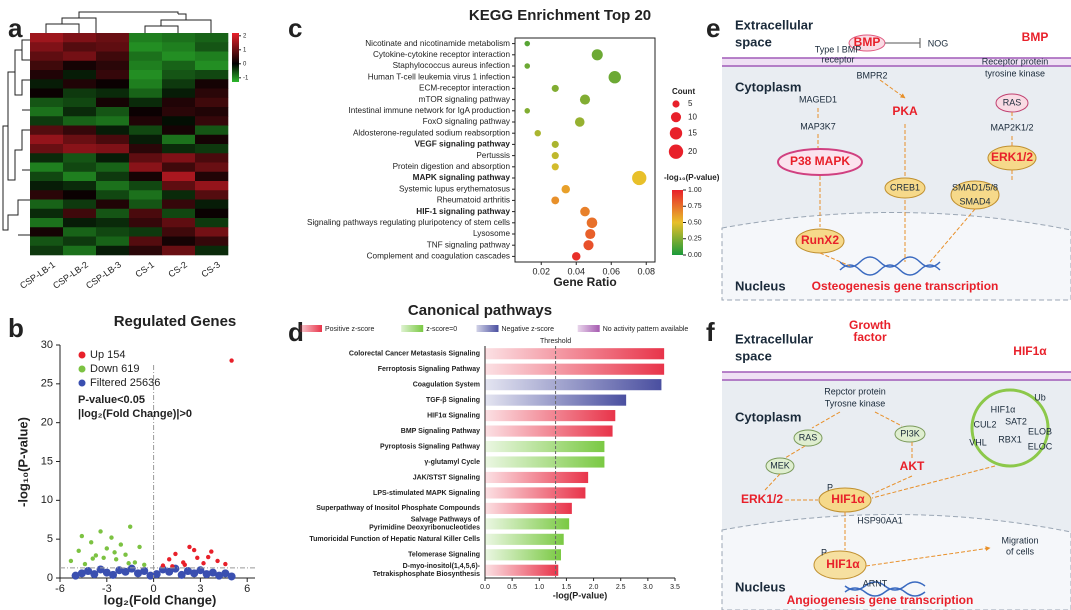 This screenshot has width=1071, height=610. Describe the element at coordinates (177, 269) in the screenshot. I see `x-tick-label: CS-2` at that location.